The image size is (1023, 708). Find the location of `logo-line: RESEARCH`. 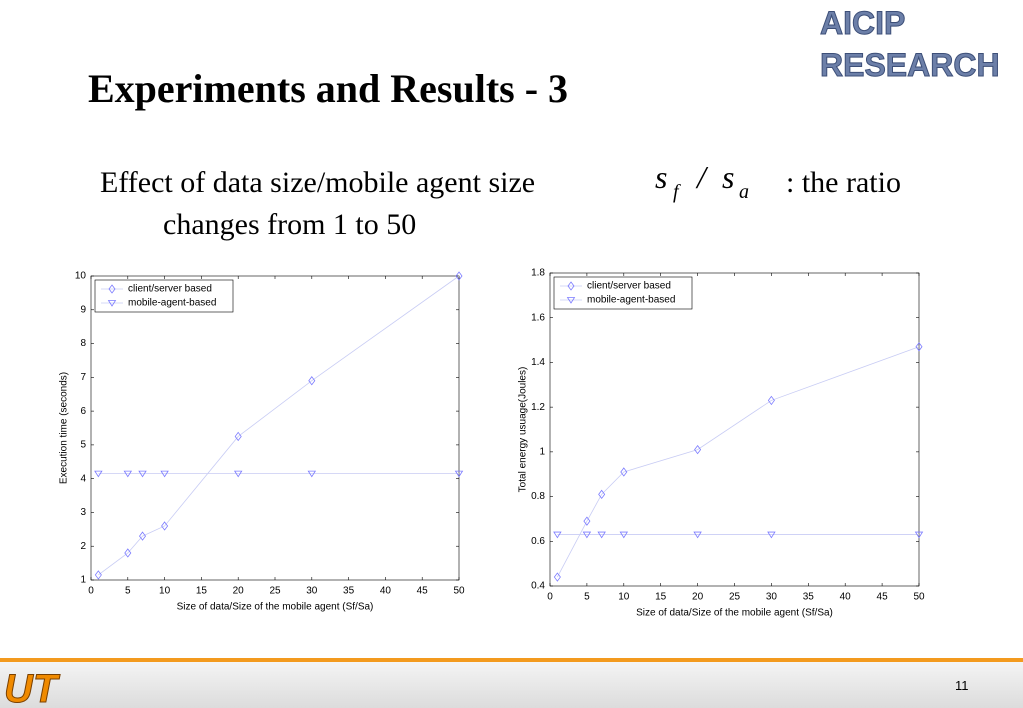

logo-line: RESEARCH is located at coordinates (910, 65).